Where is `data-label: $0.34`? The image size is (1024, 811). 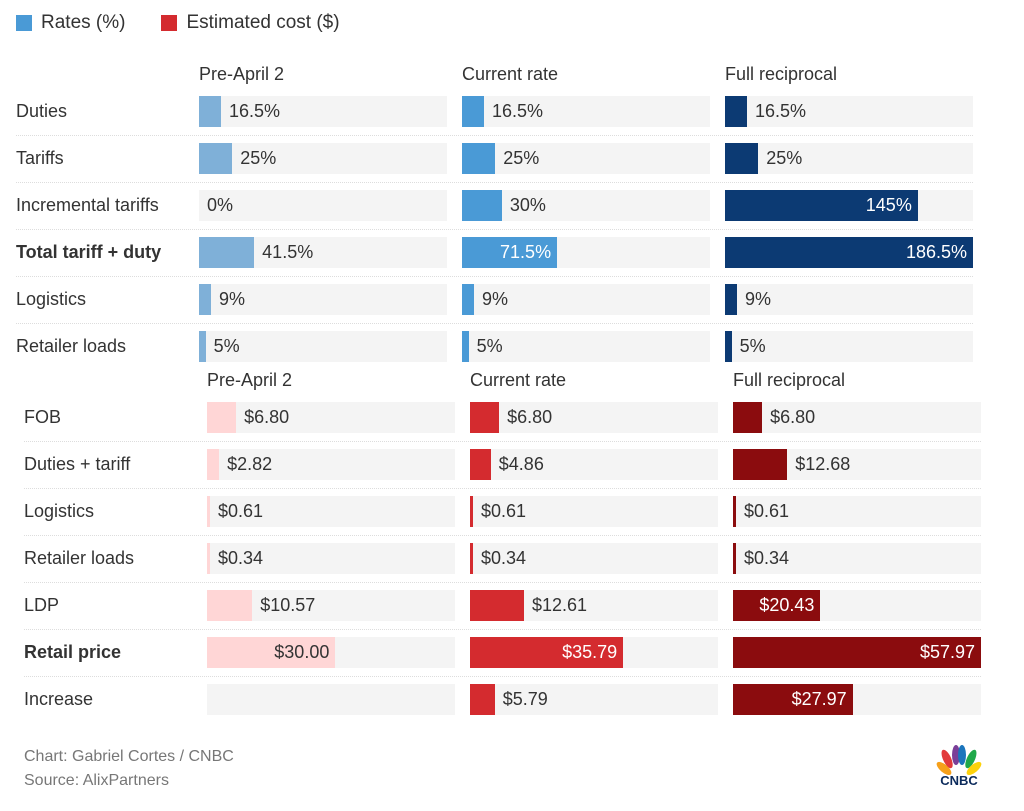
data-label: $0.34 is located at coordinates (767, 558).